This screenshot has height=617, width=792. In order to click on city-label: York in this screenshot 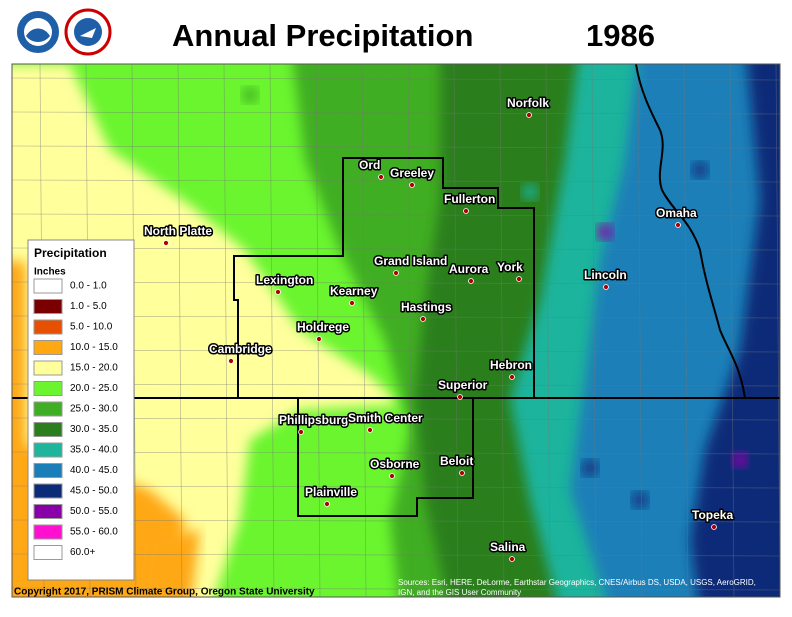, I will do `click(510, 267)`.